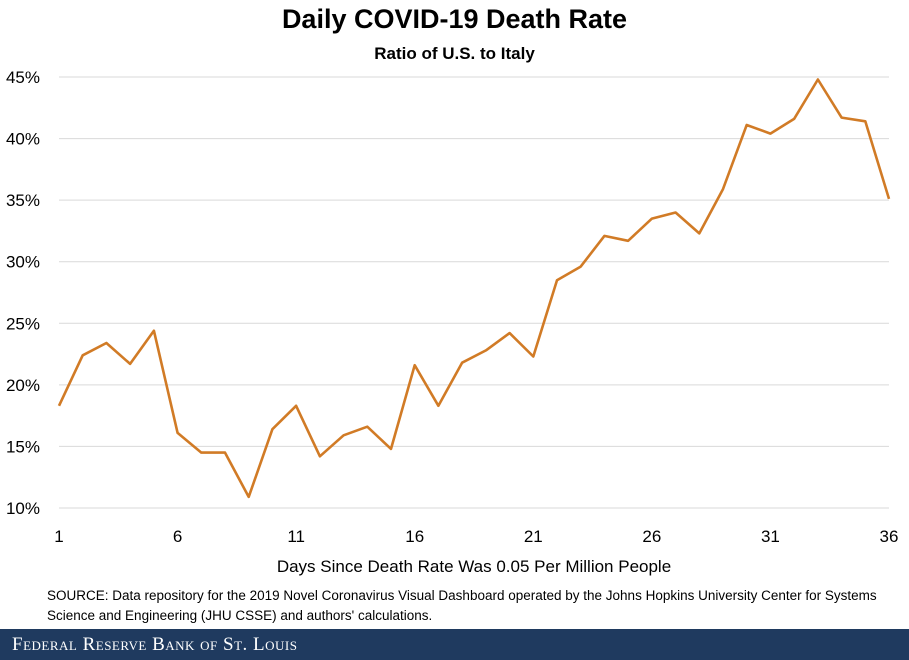 This screenshot has width=909, height=660. What do you see at coordinates (23, 323) in the screenshot?
I see `y-tick-label: 25%` at bounding box center [23, 323].